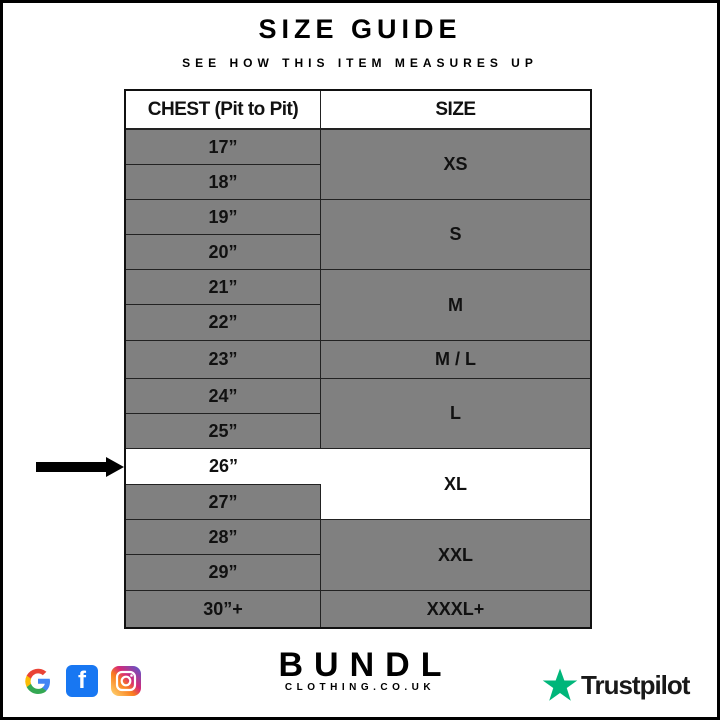  I want to click on chest-cell: 24”, so click(223, 396).